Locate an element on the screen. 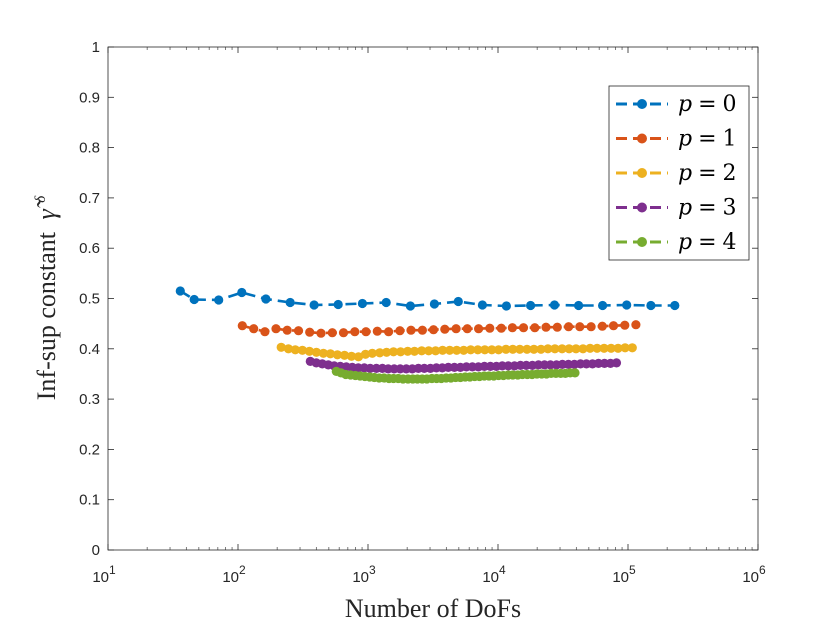  y-tick-label: 0.2 is located at coordinates (89, 449).